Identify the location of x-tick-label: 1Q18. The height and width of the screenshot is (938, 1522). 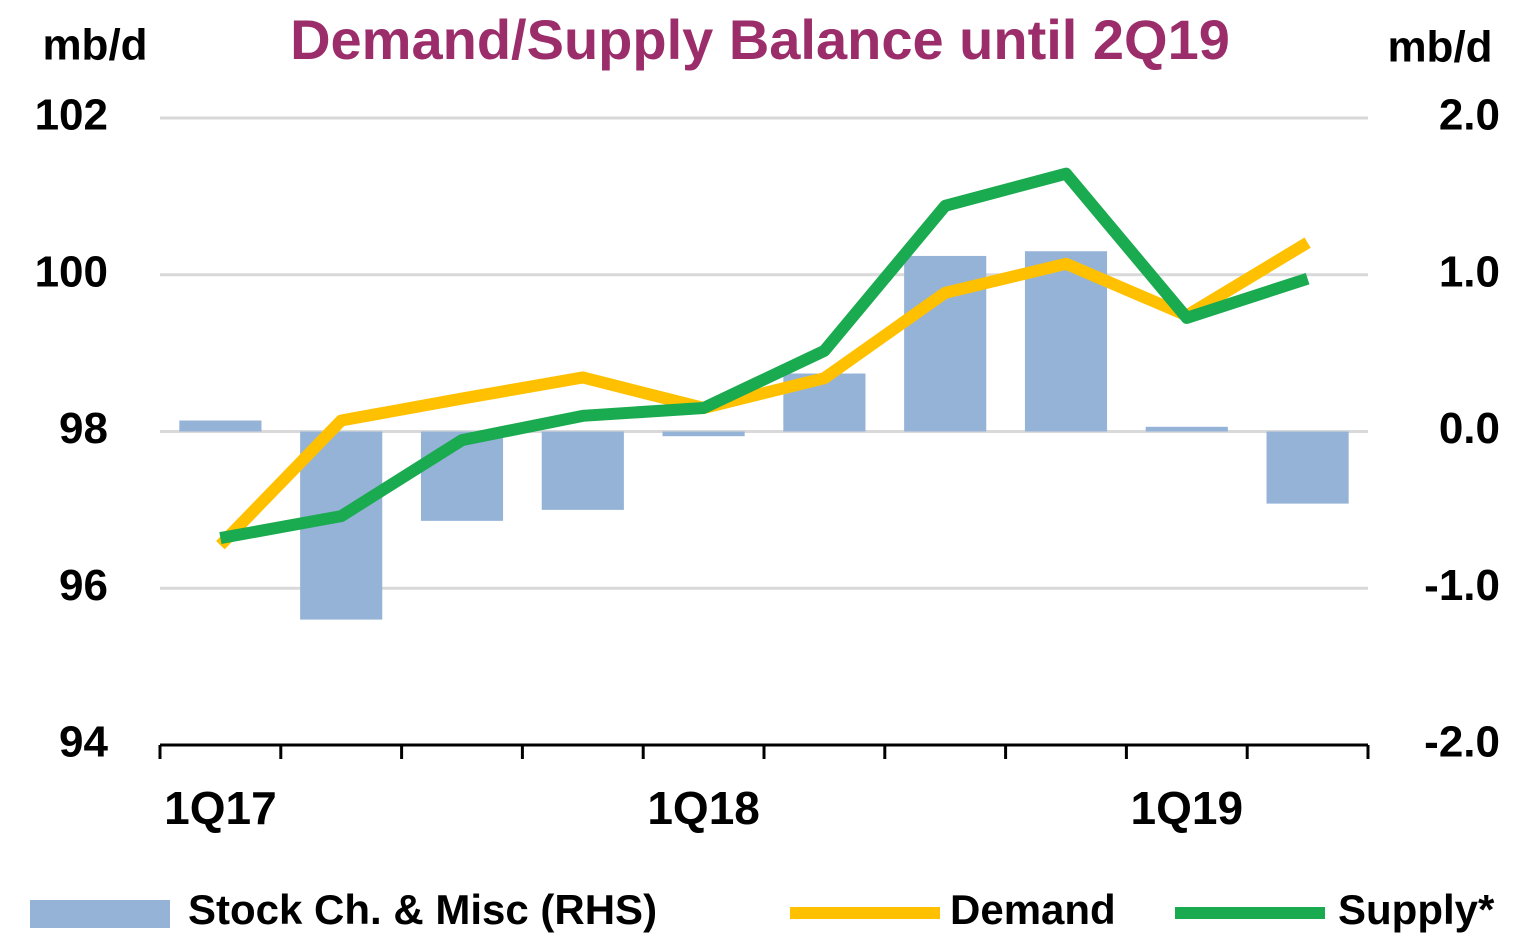
(703, 808).